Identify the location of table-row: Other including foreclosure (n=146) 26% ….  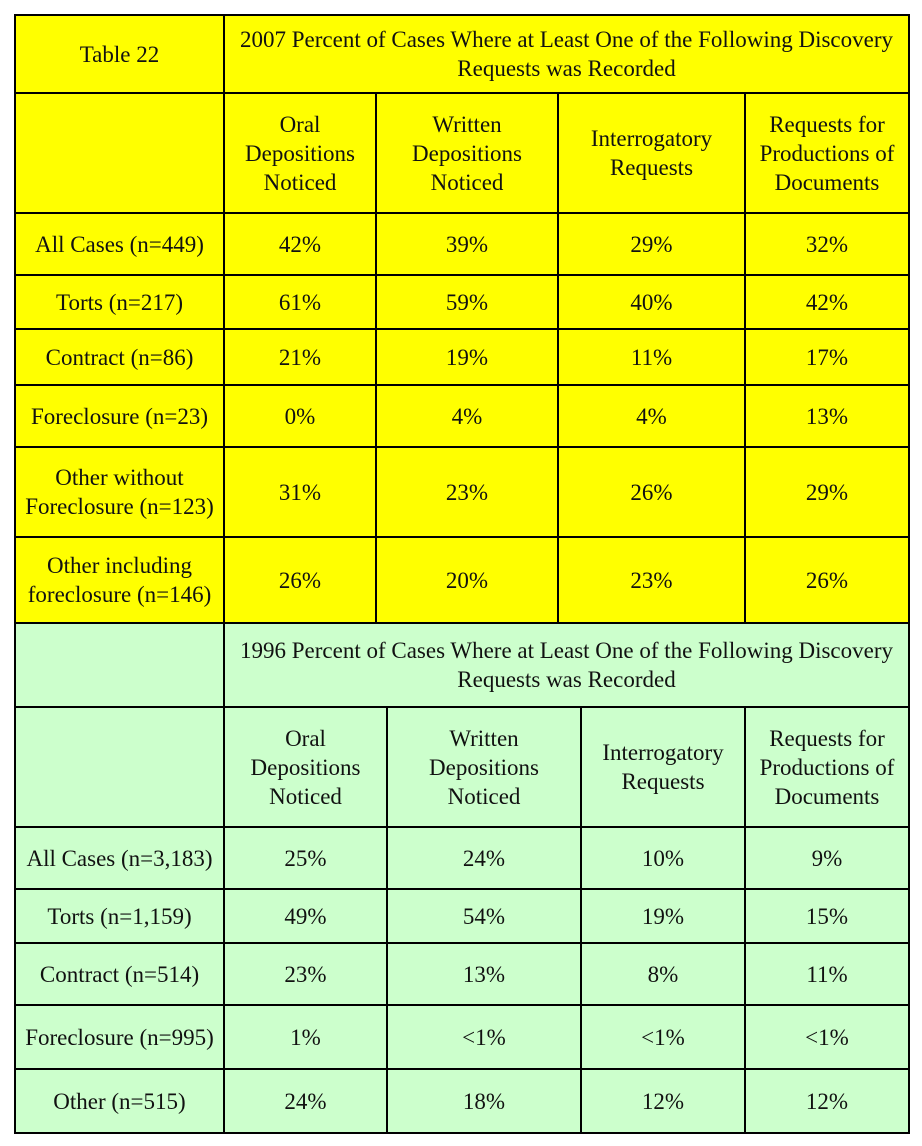
(462, 580).